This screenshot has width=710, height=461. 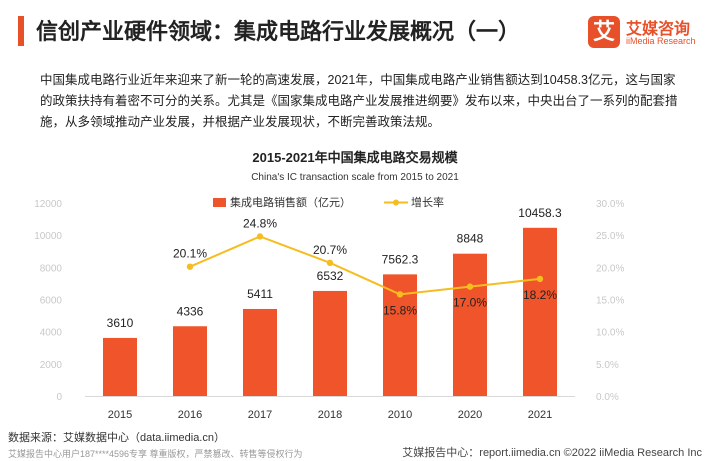 What do you see at coordinates (290, 202) in the screenshot?
I see `legend-label-sales: 集成电路销售额（亿元）` at bounding box center [290, 202].